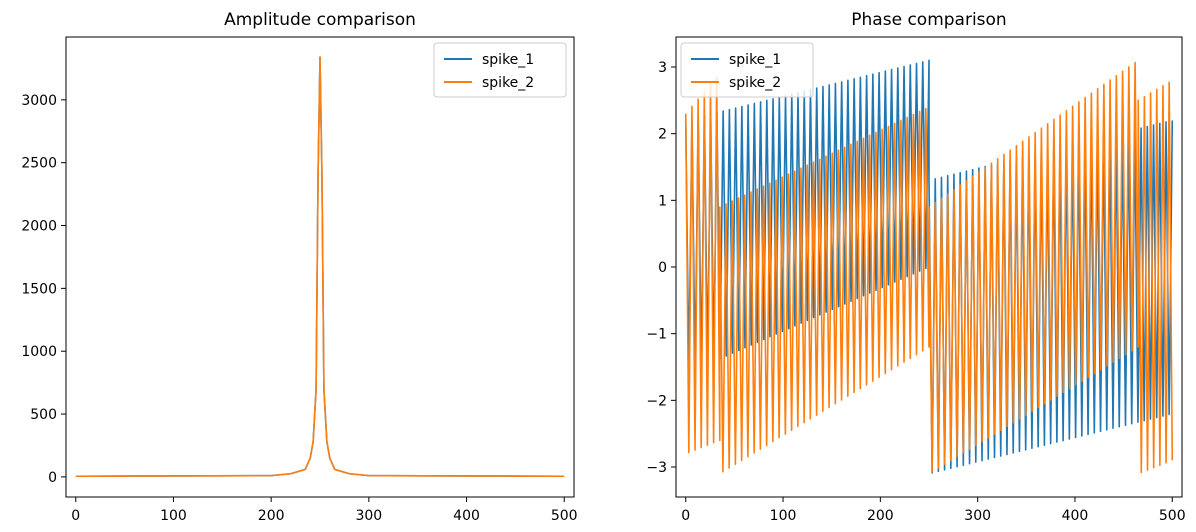 This screenshot has height=532, width=1196. I want to click on amplitude-legend-label-spike-1: spike_1, so click(508, 60).